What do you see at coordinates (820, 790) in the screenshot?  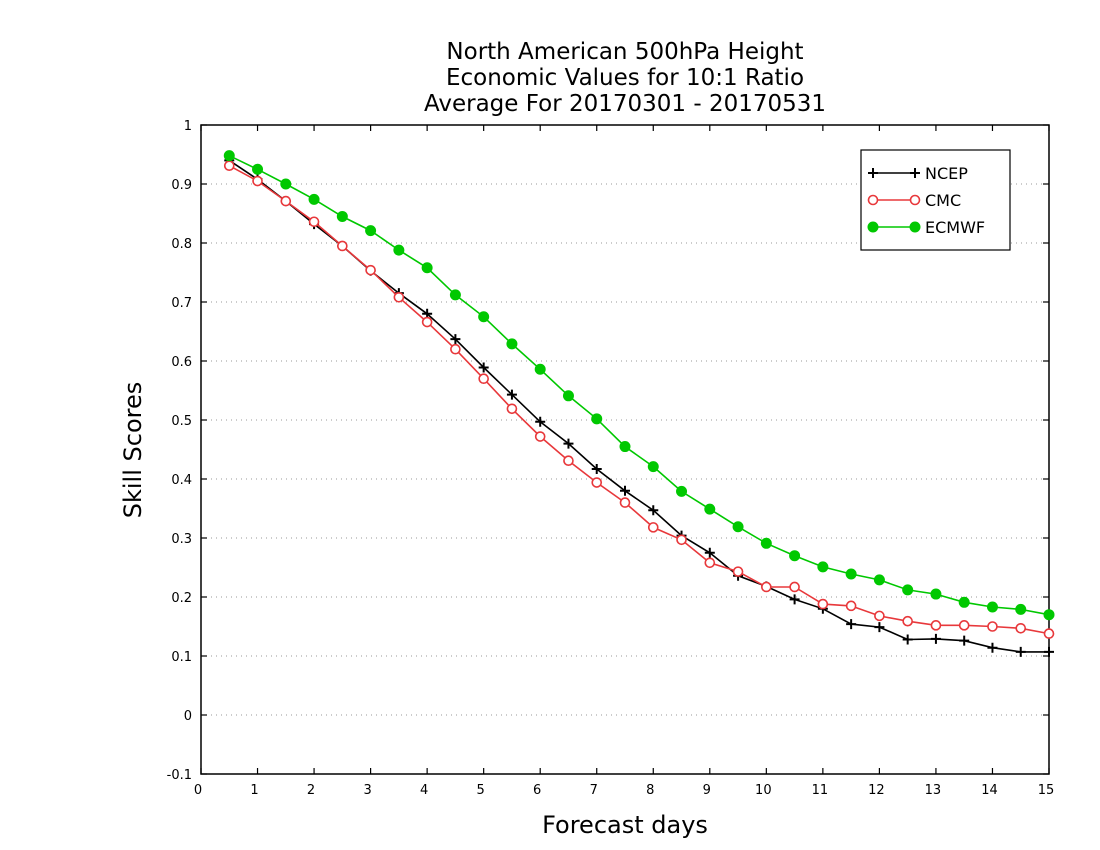 I see `x-tick-label: 11` at bounding box center [820, 790].